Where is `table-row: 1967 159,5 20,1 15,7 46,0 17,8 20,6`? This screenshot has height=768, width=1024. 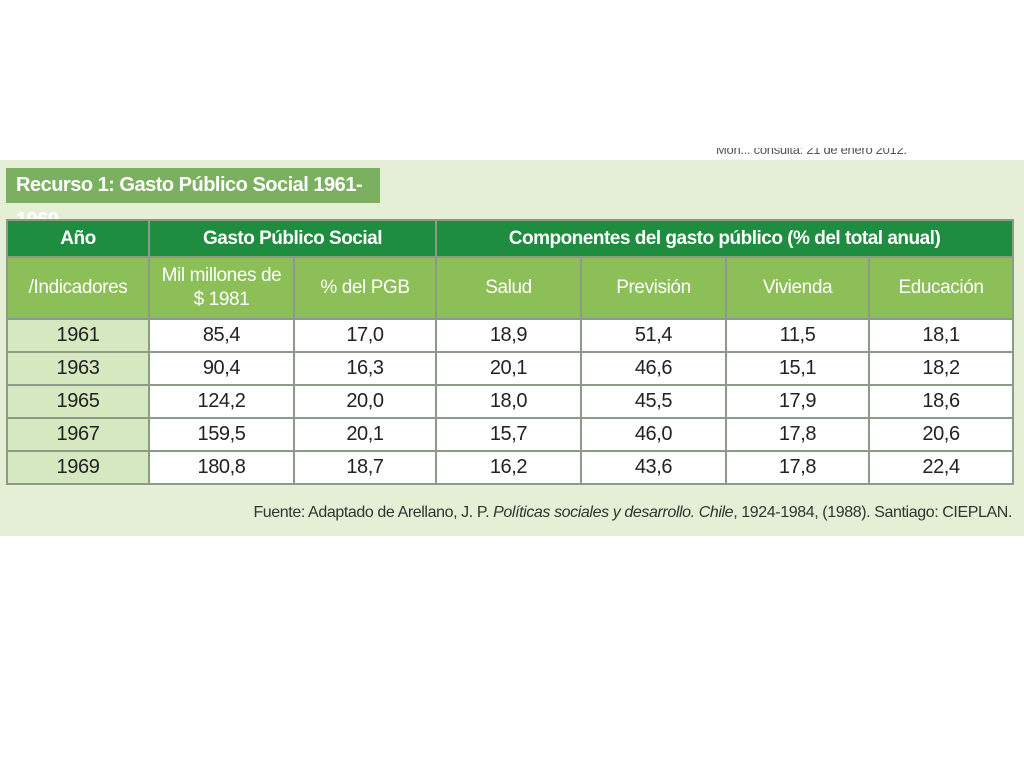 table-row: 1967 159,5 20,1 15,7 46,0 17,8 20,6 is located at coordinates (510, 434).